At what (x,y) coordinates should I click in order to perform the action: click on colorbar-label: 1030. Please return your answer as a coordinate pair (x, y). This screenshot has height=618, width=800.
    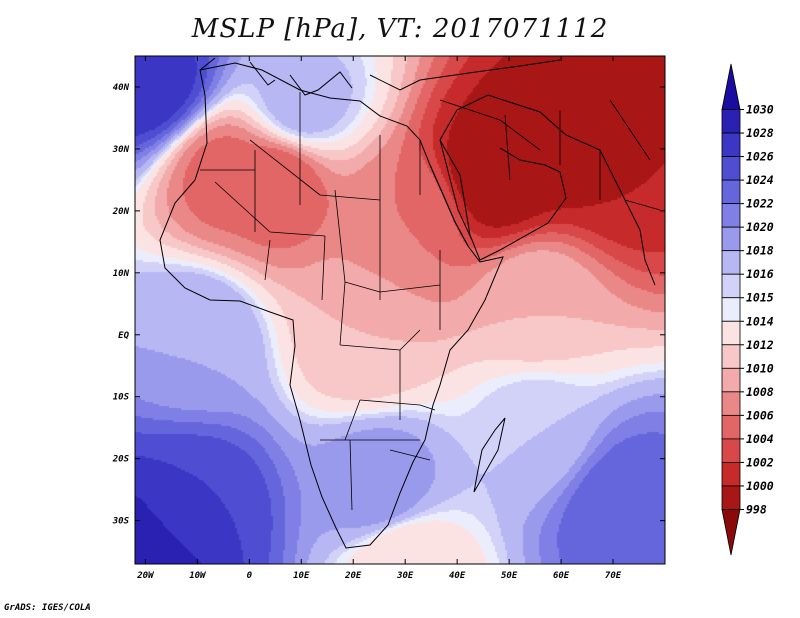
    Looking at the image, I should click on (760, 110).